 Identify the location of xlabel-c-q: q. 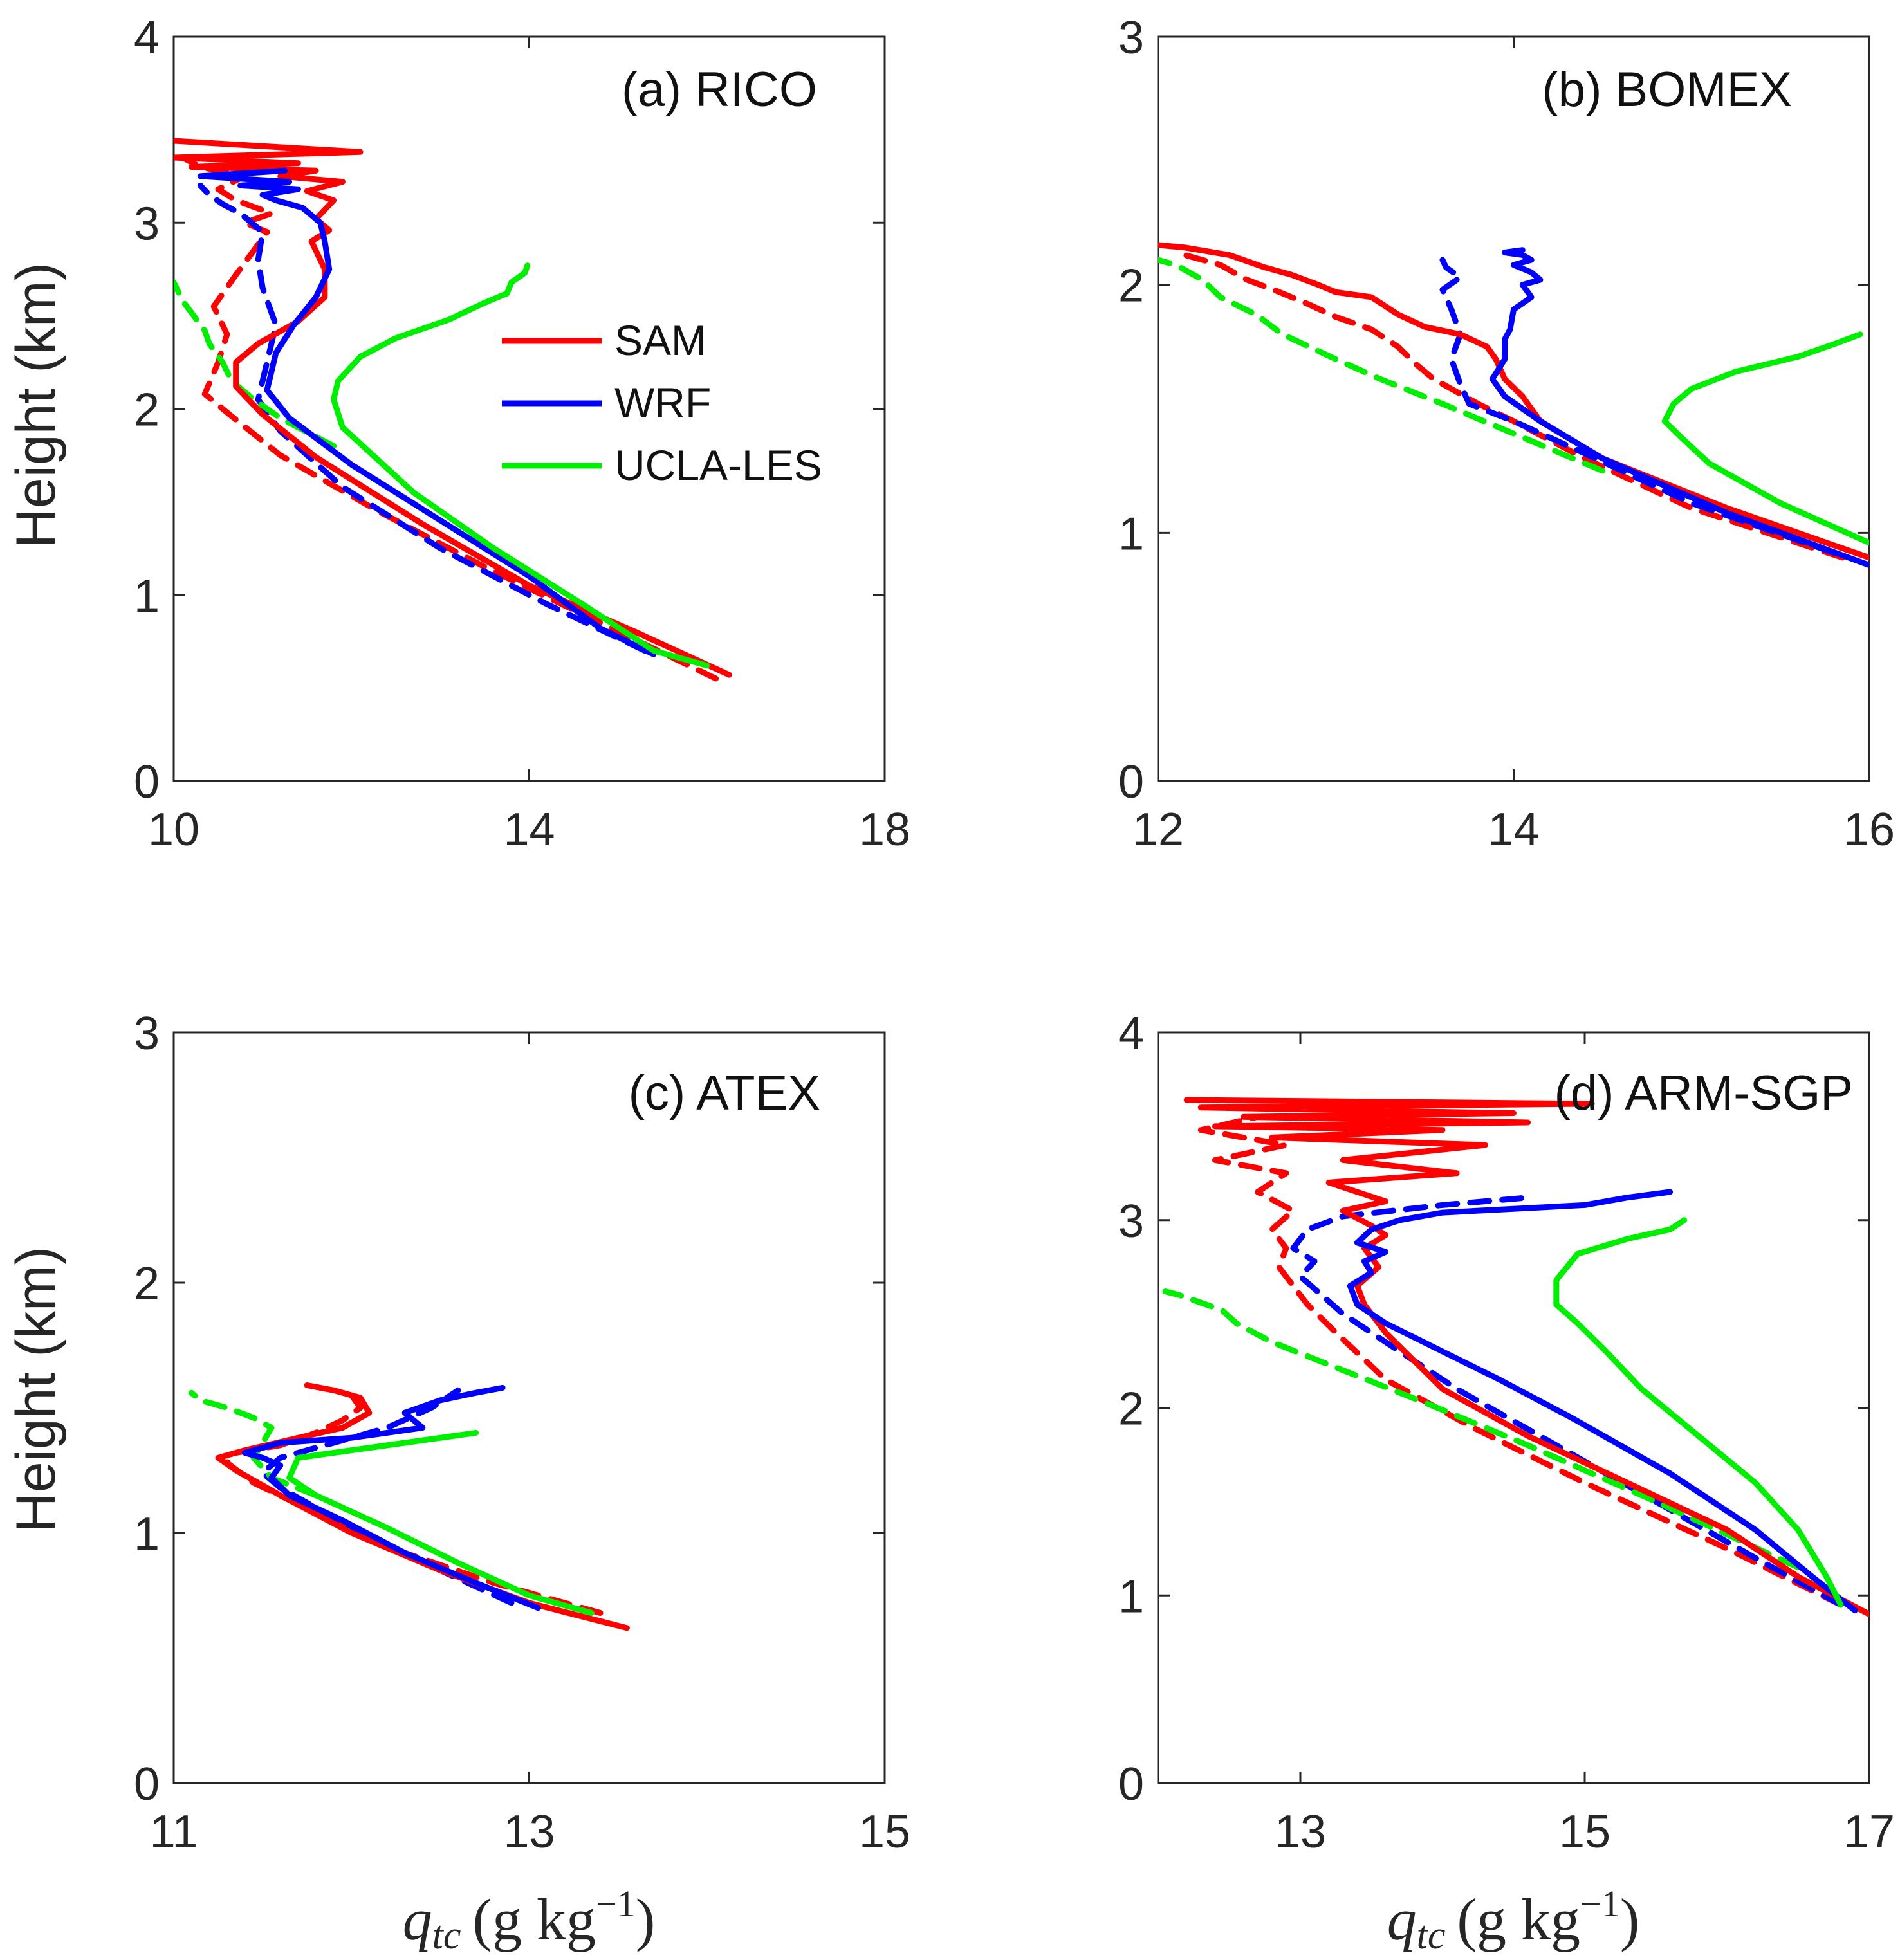
(417, 1919).